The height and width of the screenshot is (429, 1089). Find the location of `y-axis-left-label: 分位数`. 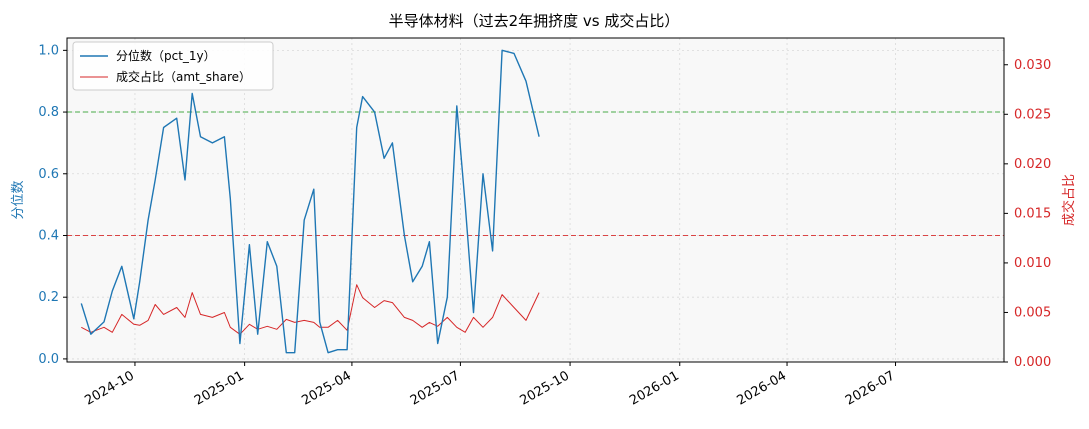

y-axis-left-label: 分位数 is located at coordinates (18, 199).